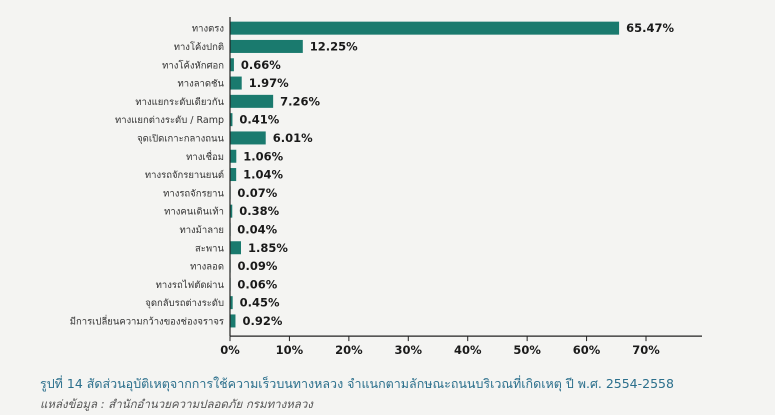  I want to click on value-label: 1.04%, so click(263, 175).